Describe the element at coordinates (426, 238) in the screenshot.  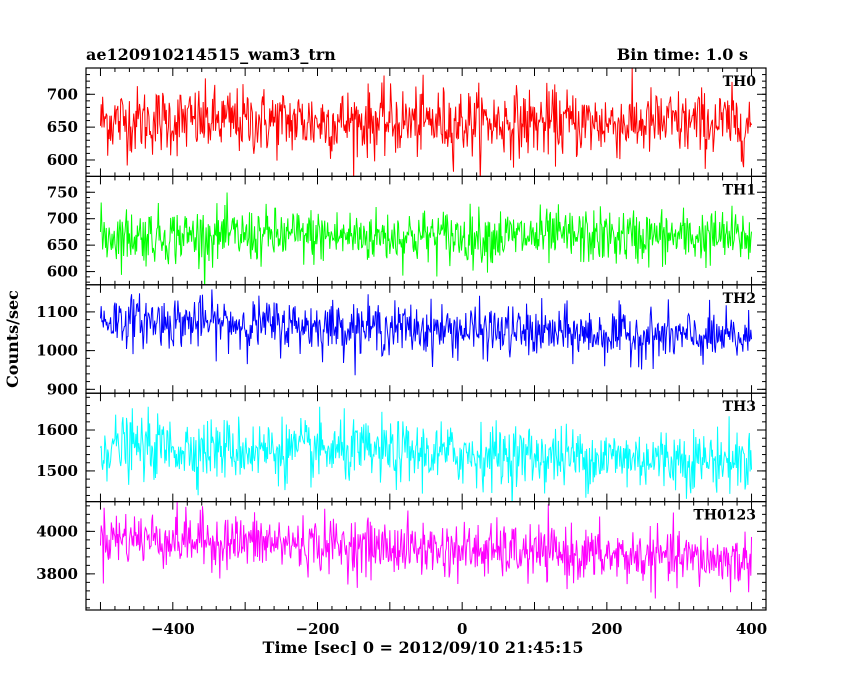
I see `series-line-th1` at that location.